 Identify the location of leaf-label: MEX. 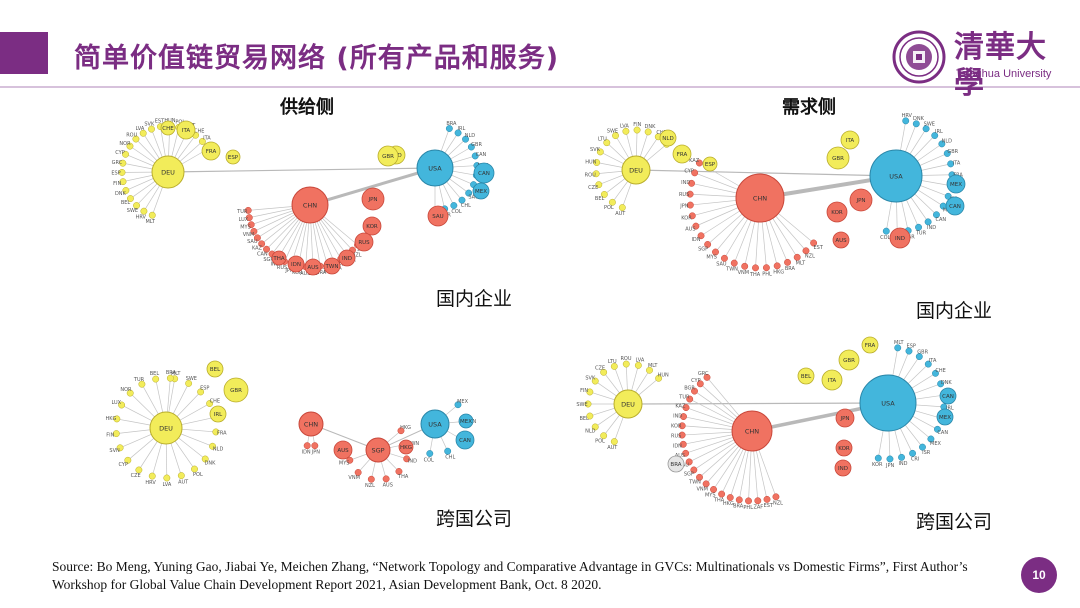
(462, 402).